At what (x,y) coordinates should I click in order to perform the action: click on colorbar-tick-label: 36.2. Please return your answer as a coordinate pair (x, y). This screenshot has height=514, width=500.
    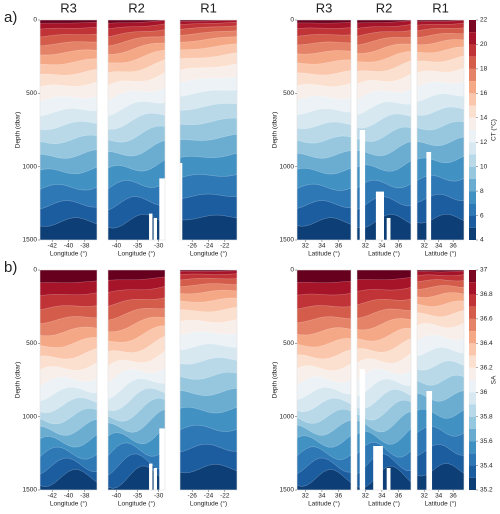
    Looking at the image, I should click on (486, 367).